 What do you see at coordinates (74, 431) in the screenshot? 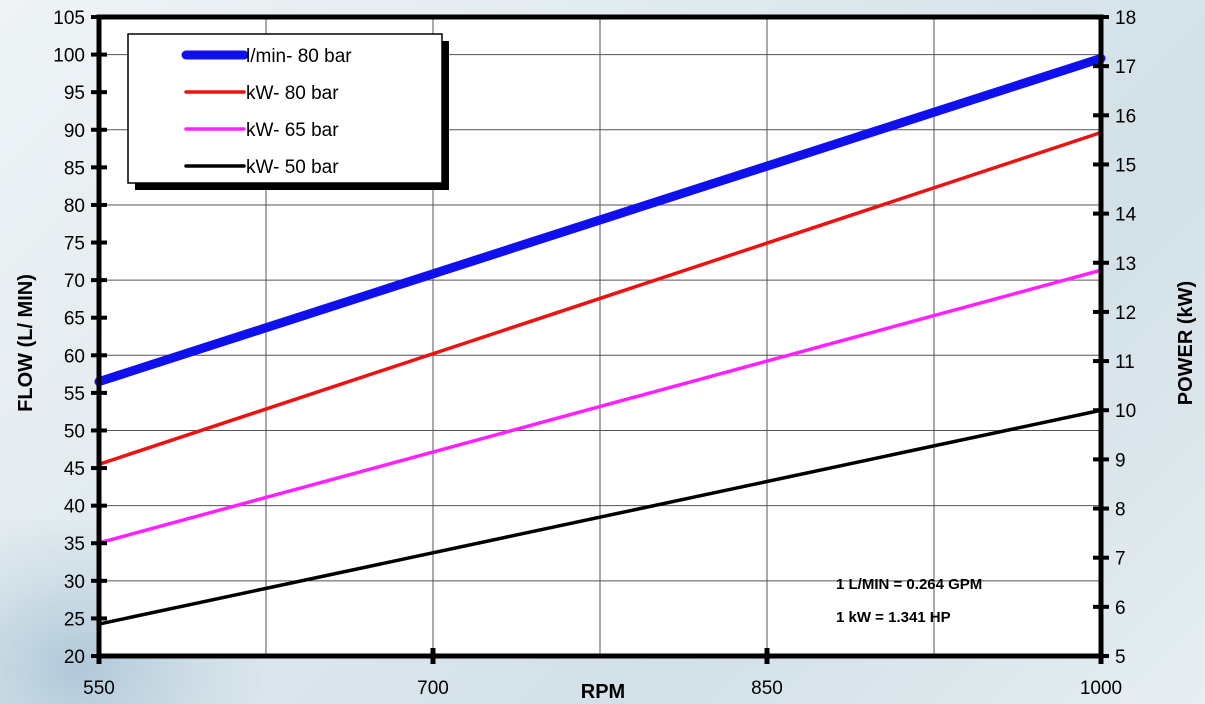
I see `left-tick-label: 50` at bounding box center [74, 431].